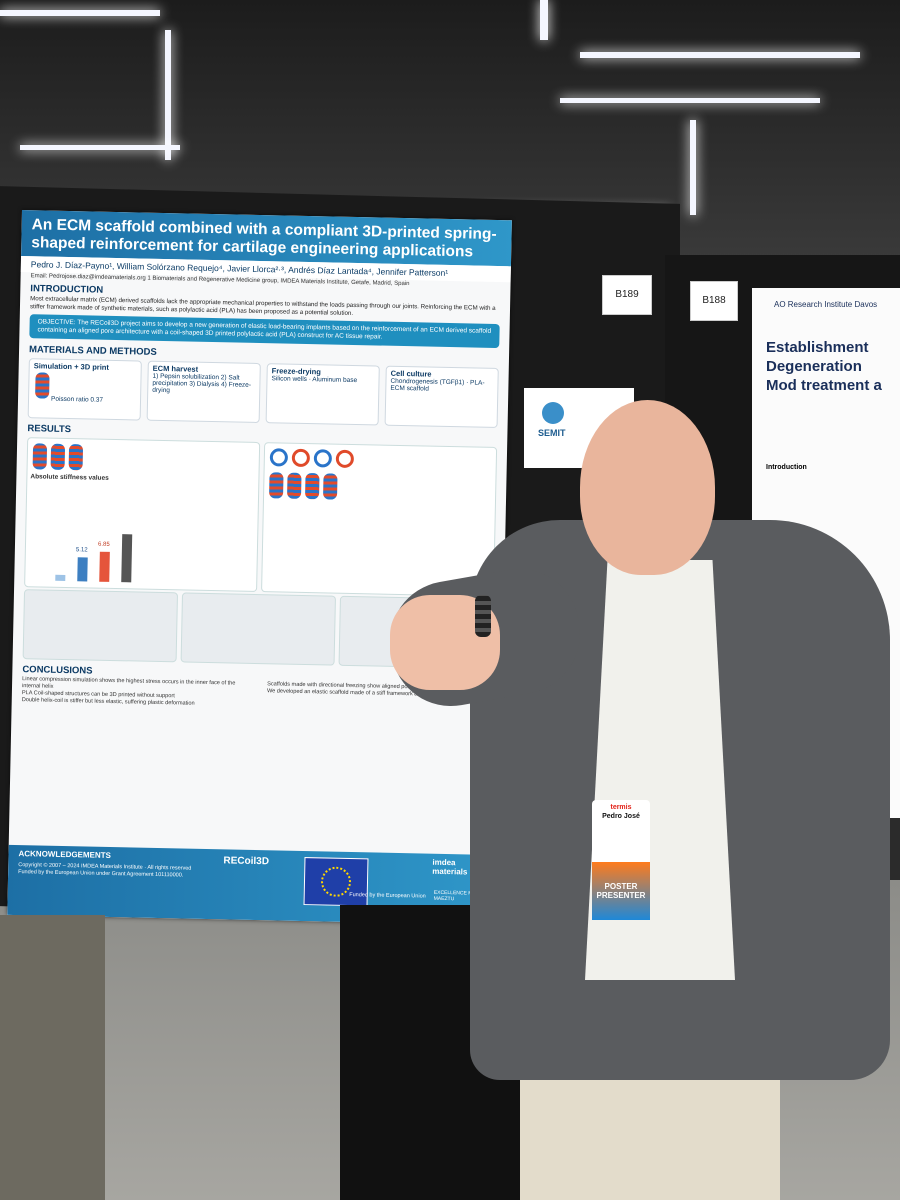 The height and width of the screenshot is (1200, 900). What do you see at coordinates (621, 860) in the screenshot?
I see `conference-badge: termis Pedro José POSTER PRESENTER` at bounding box center [621, 860].